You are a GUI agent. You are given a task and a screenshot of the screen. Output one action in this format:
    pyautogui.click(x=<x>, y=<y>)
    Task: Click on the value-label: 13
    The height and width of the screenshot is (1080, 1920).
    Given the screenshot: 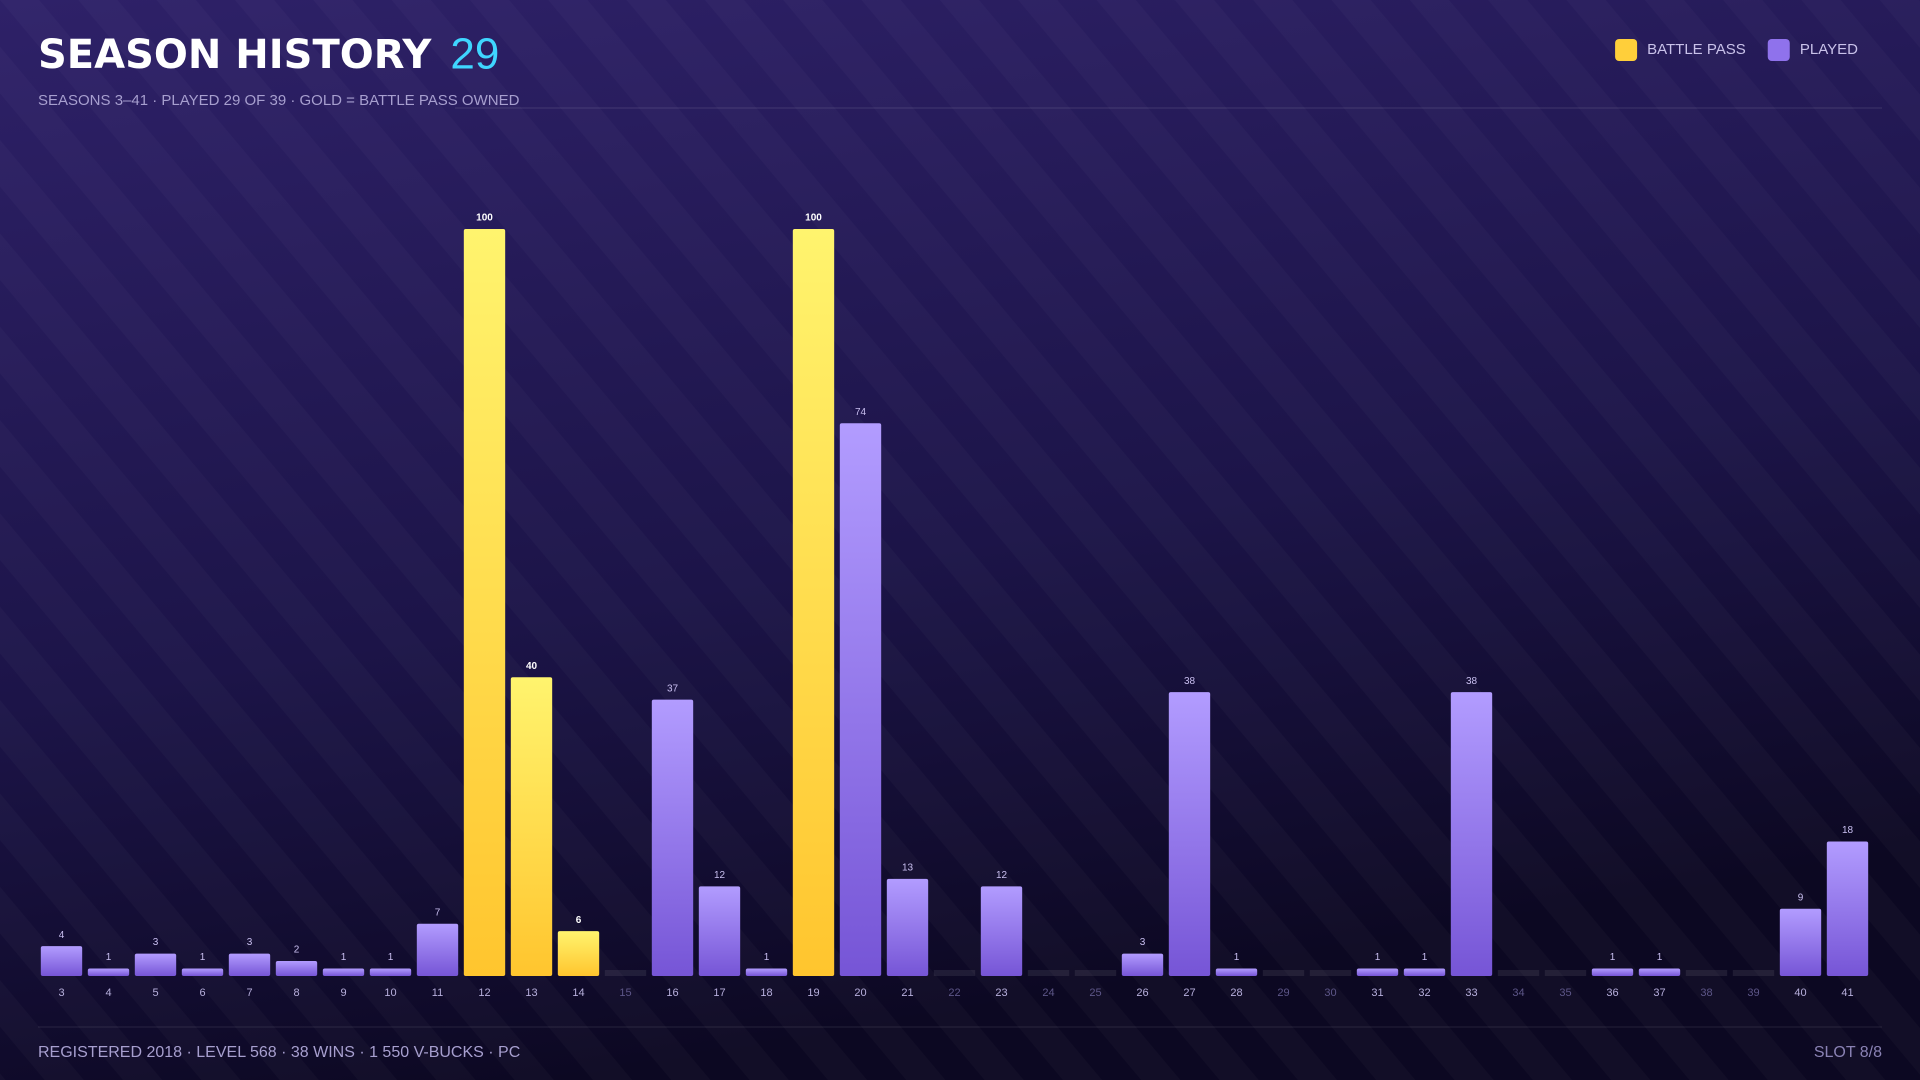 What is the action you would take?
    pyautogui.click(x=908, y=868)
    